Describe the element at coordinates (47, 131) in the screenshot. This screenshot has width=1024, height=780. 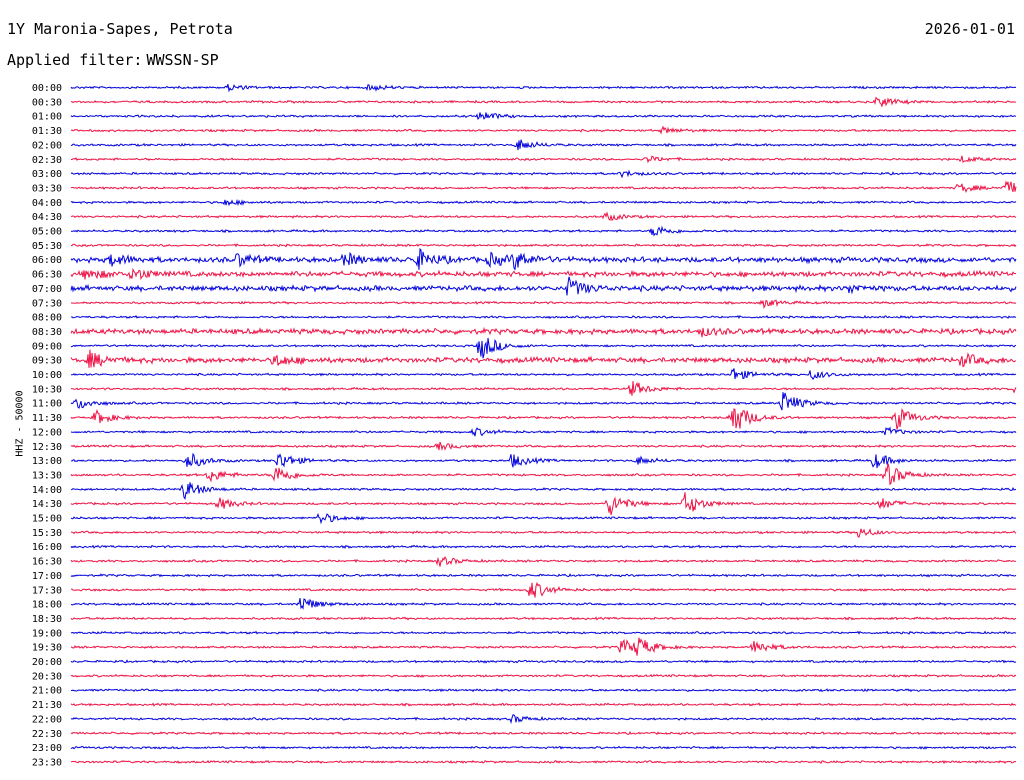
I see `row-time-label: 01:30` at that location.